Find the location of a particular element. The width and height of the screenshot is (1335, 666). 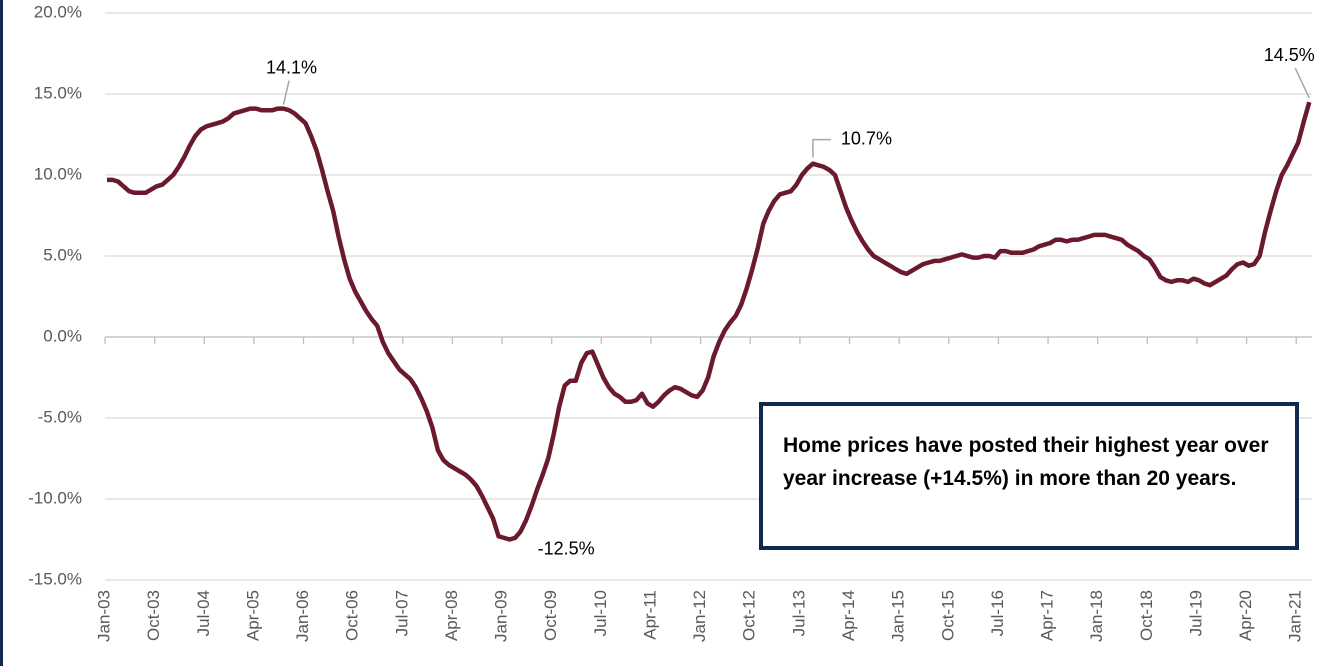

x-tick-label: Apr-20 is located at coordinates (1245, 615).